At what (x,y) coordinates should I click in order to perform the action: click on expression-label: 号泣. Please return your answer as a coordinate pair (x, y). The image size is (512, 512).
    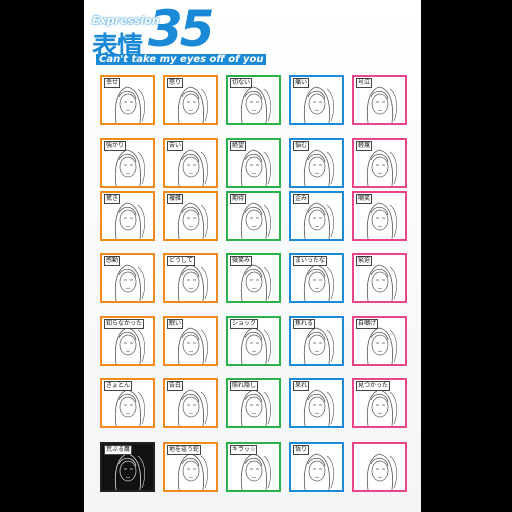
    Looking at the image, I should click on (364, 83).